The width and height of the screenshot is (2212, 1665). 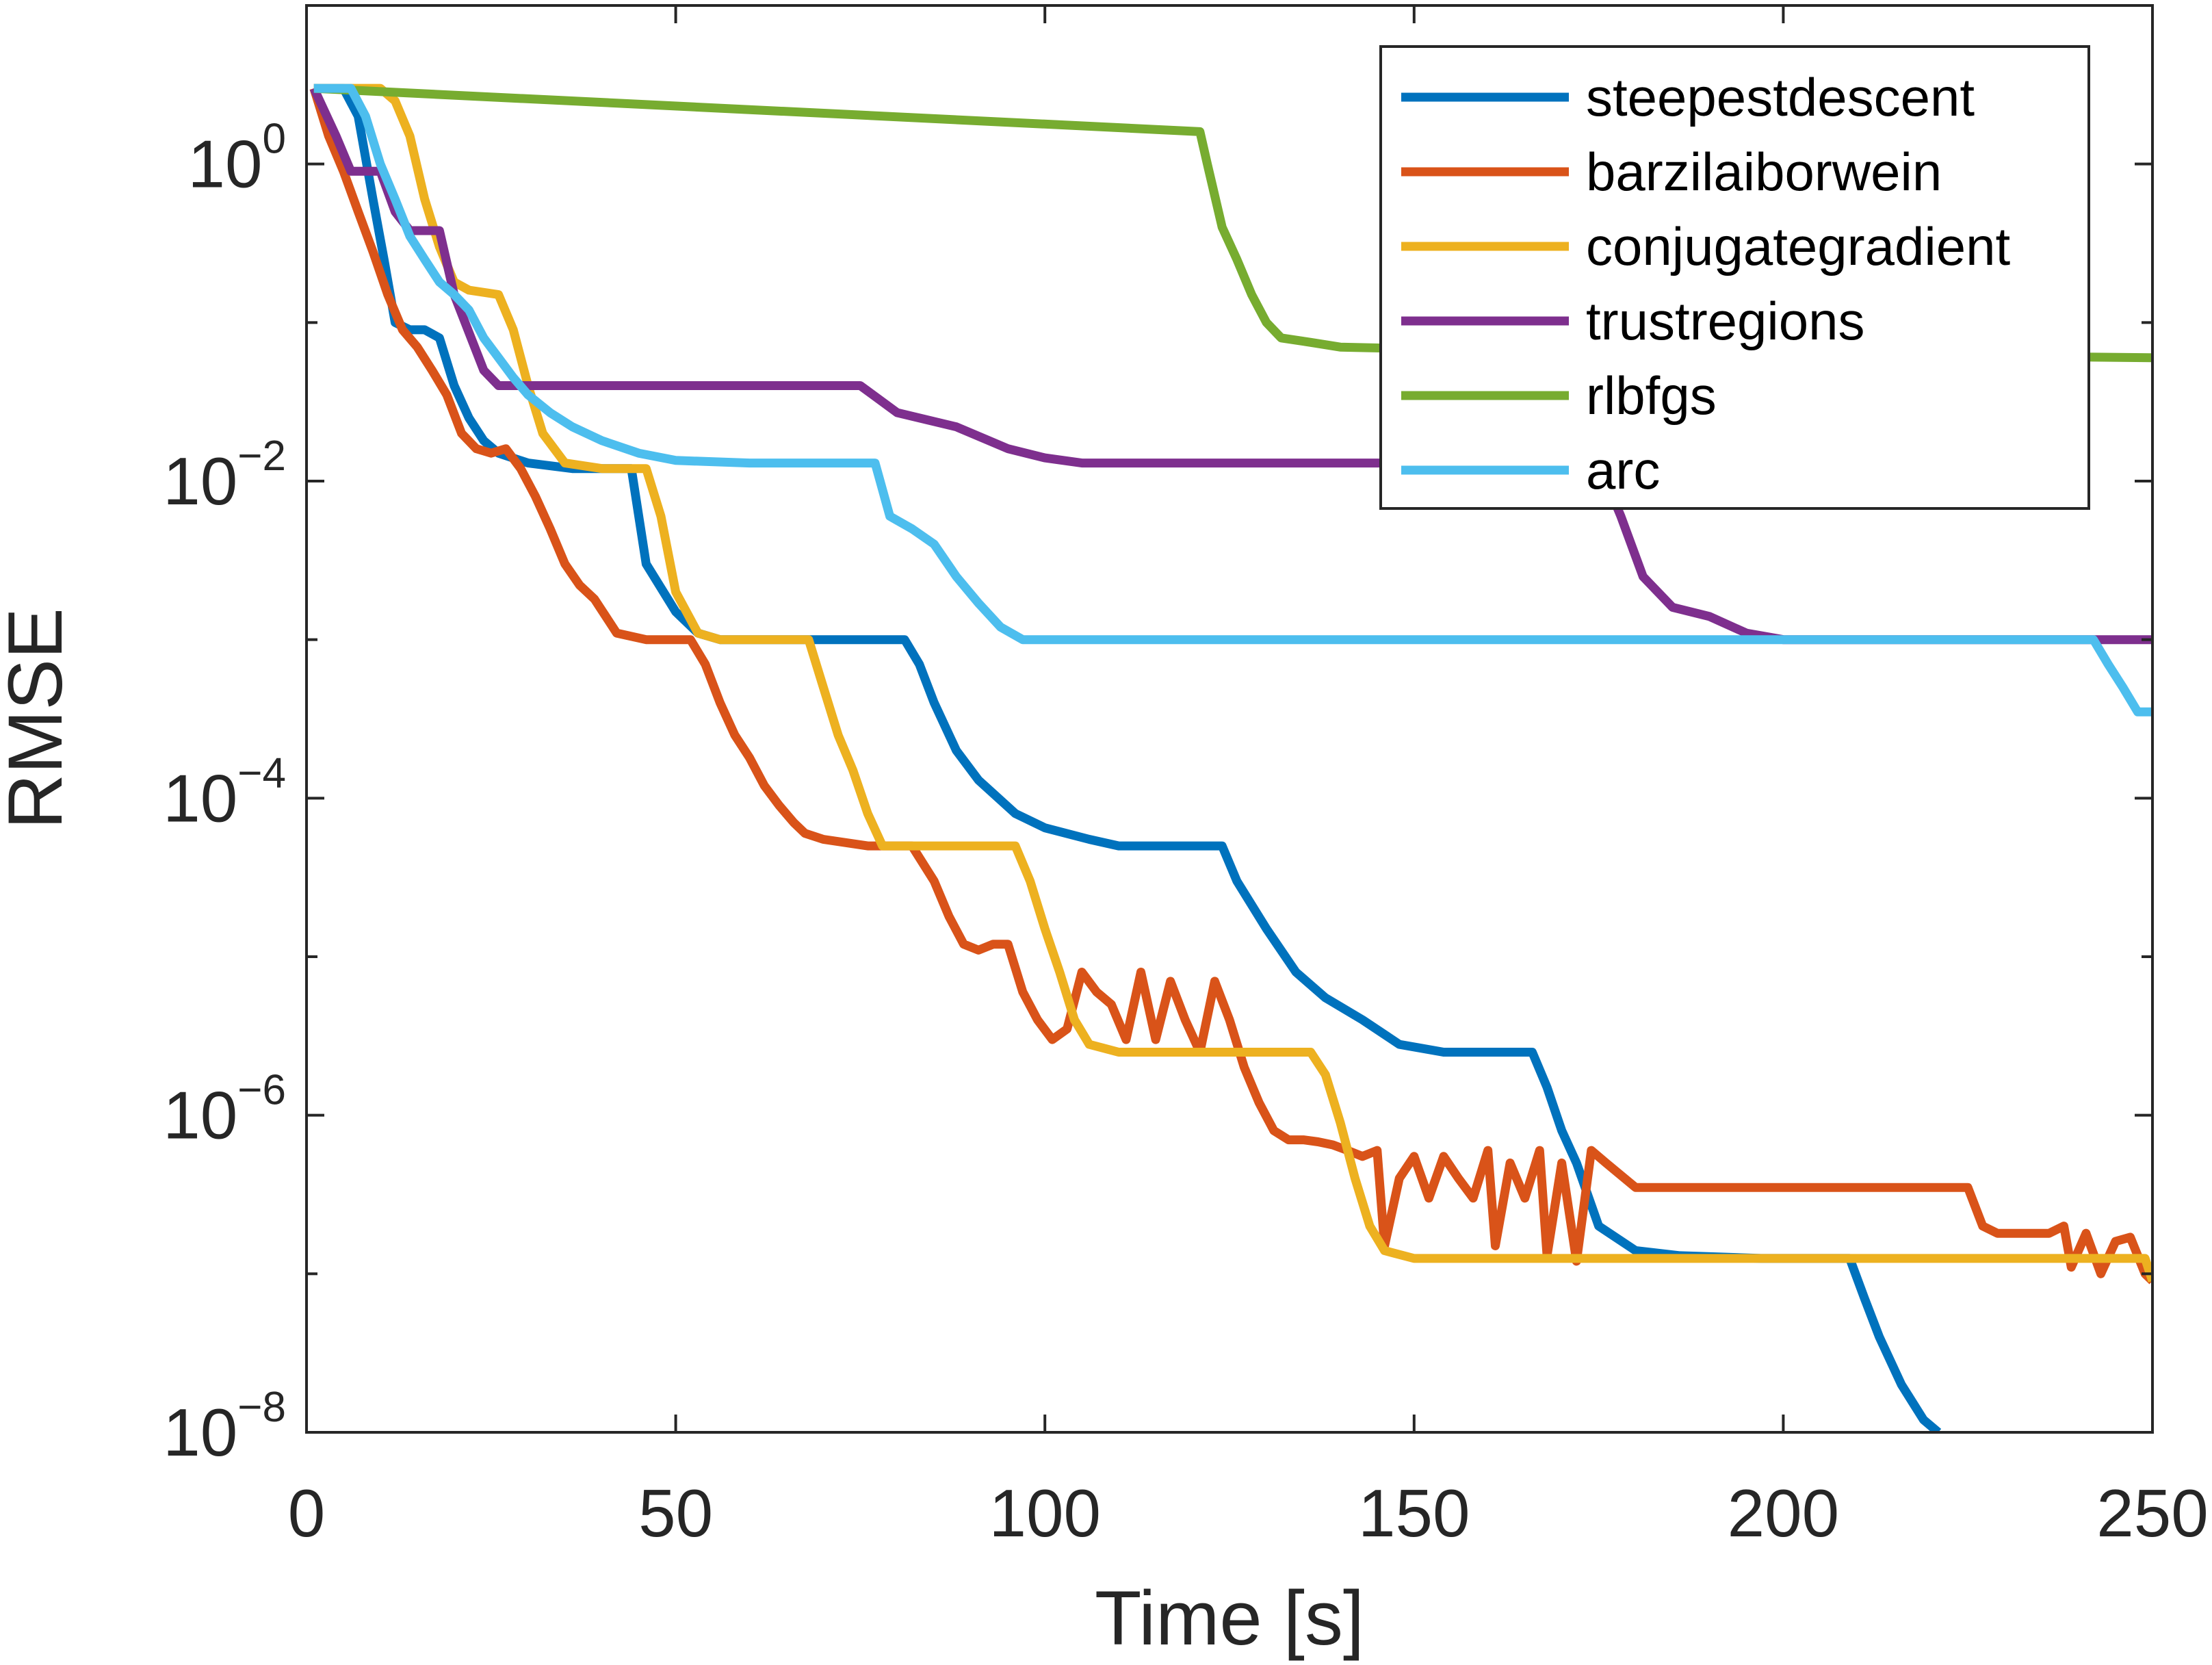 I want to click on legend-box, so click(x=1734, y=277).